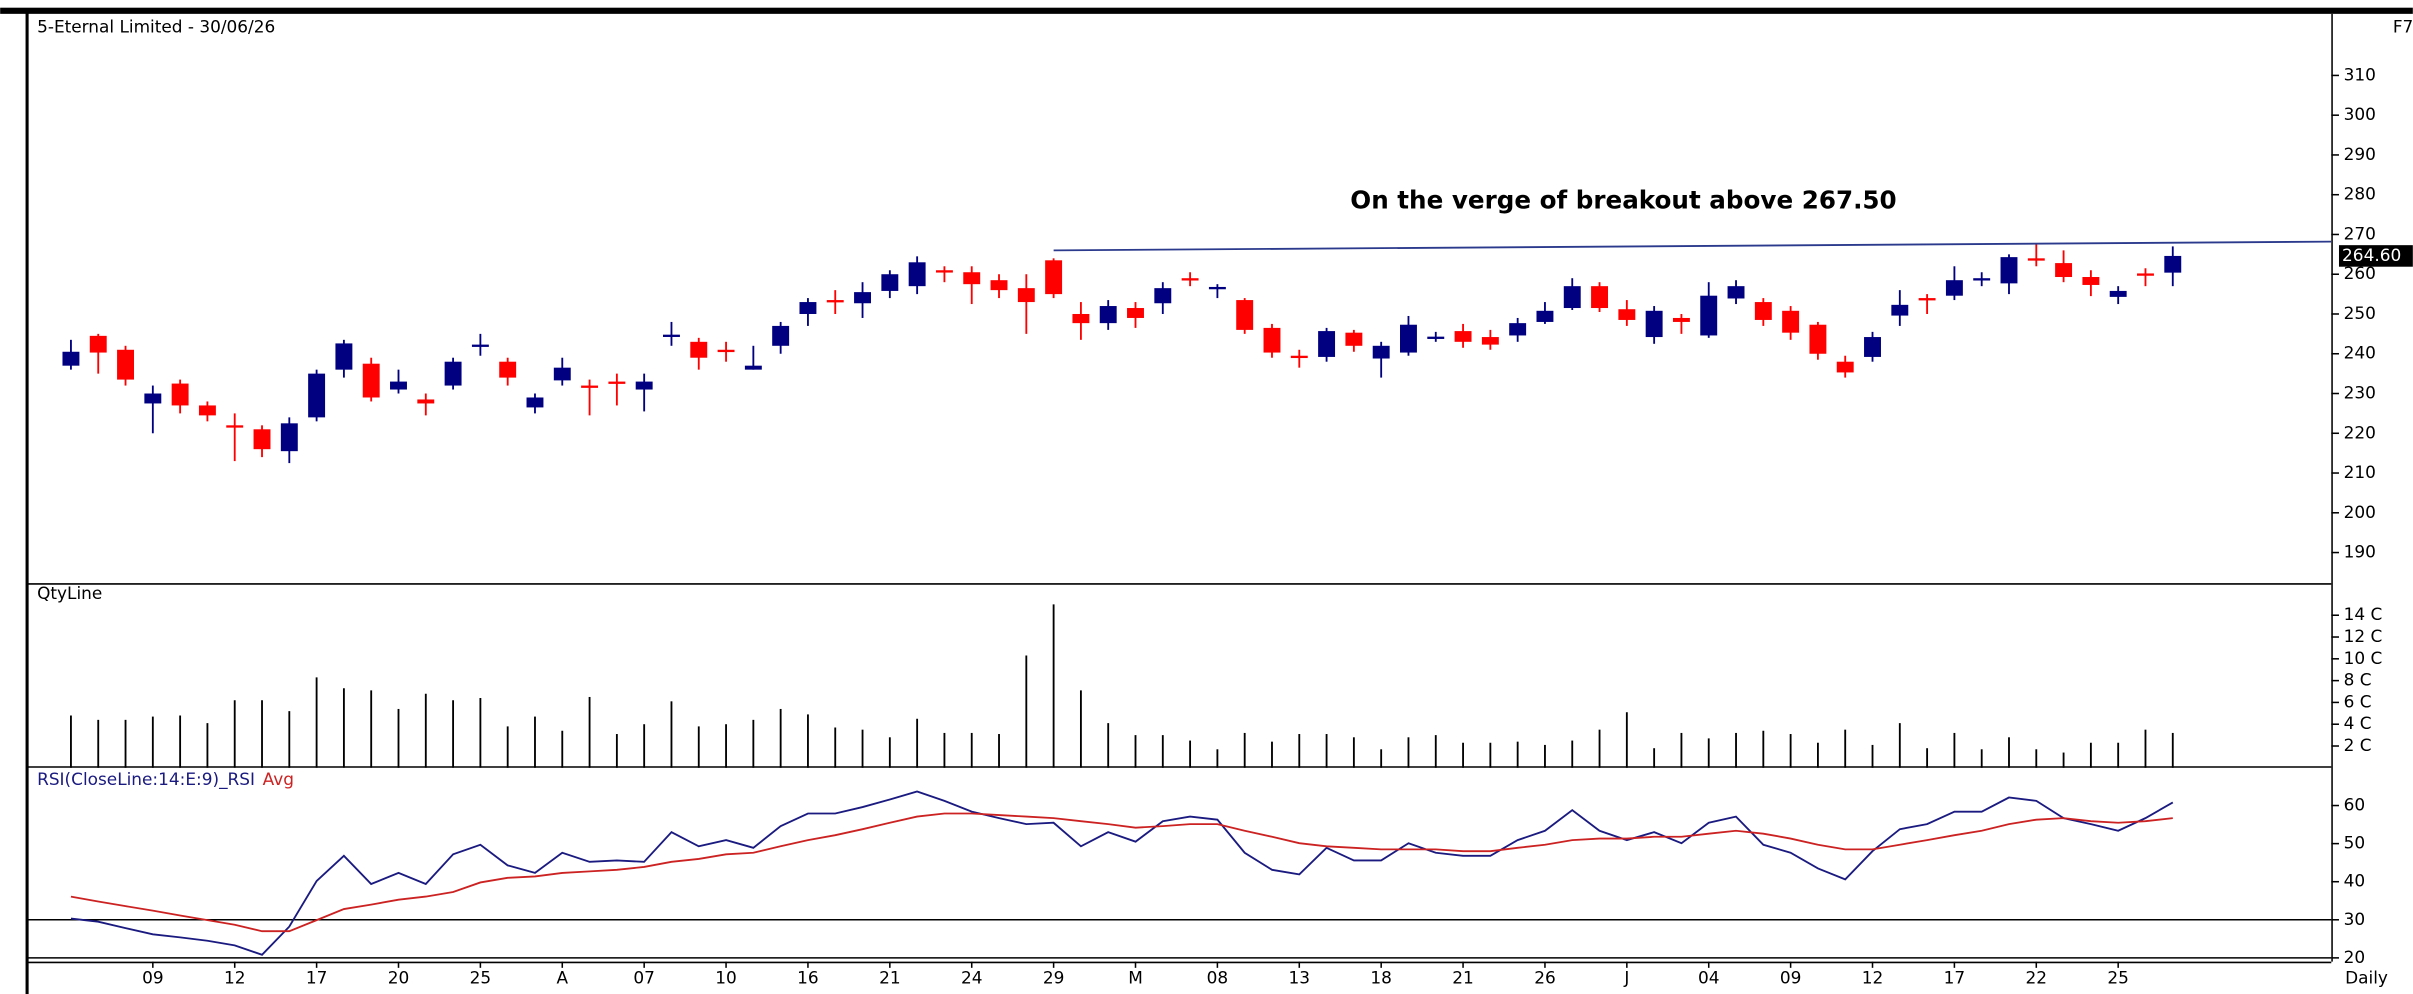  Describe the element at coordinates (1623, 200) in the screenshot. I see `annotation: On the verge of breakout above 267.50` at that location.